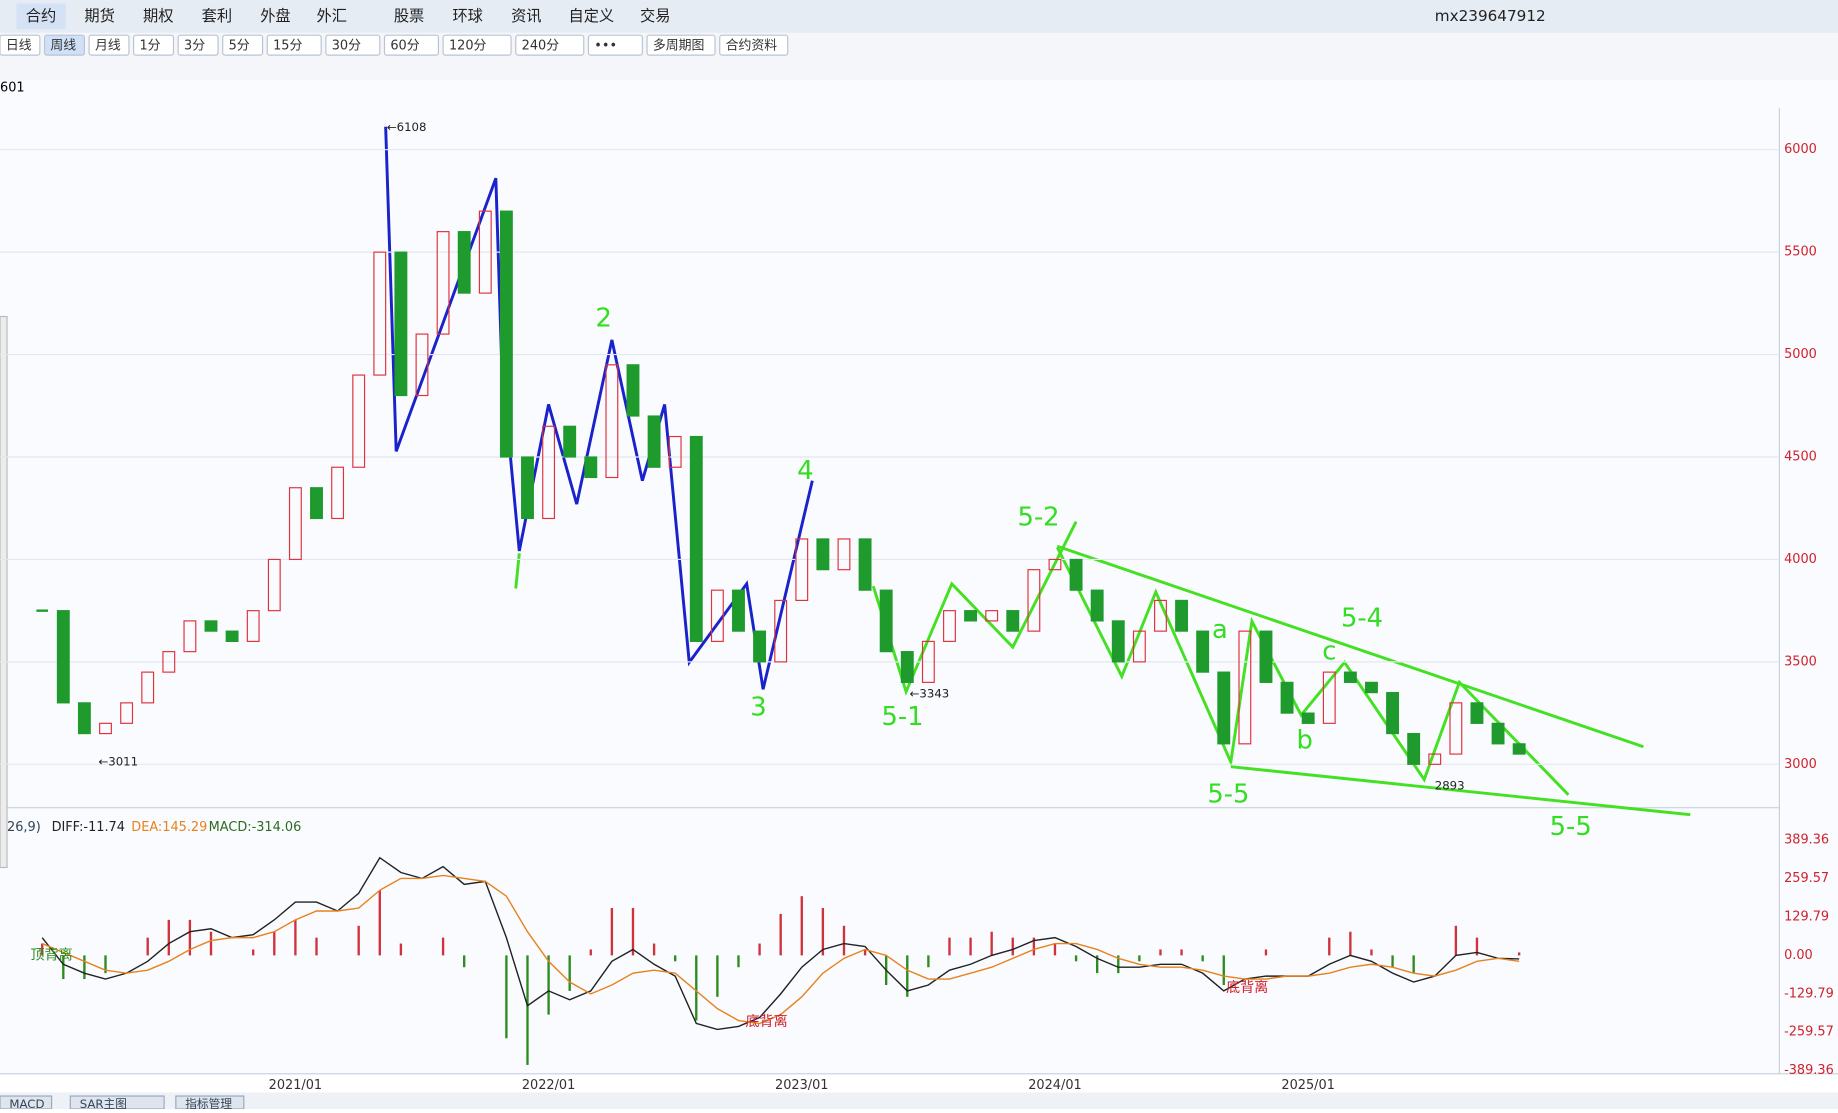  I want to click on macd-header: DEA:145.29, so click(169, 827).